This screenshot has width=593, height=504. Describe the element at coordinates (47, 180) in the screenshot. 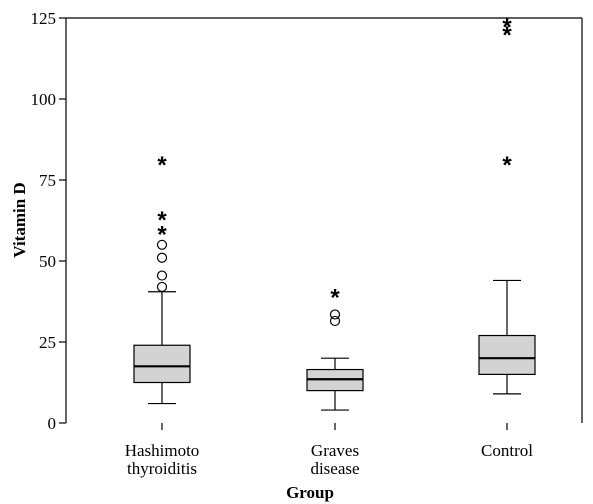

I see `y-tick-label: 75` at that location.